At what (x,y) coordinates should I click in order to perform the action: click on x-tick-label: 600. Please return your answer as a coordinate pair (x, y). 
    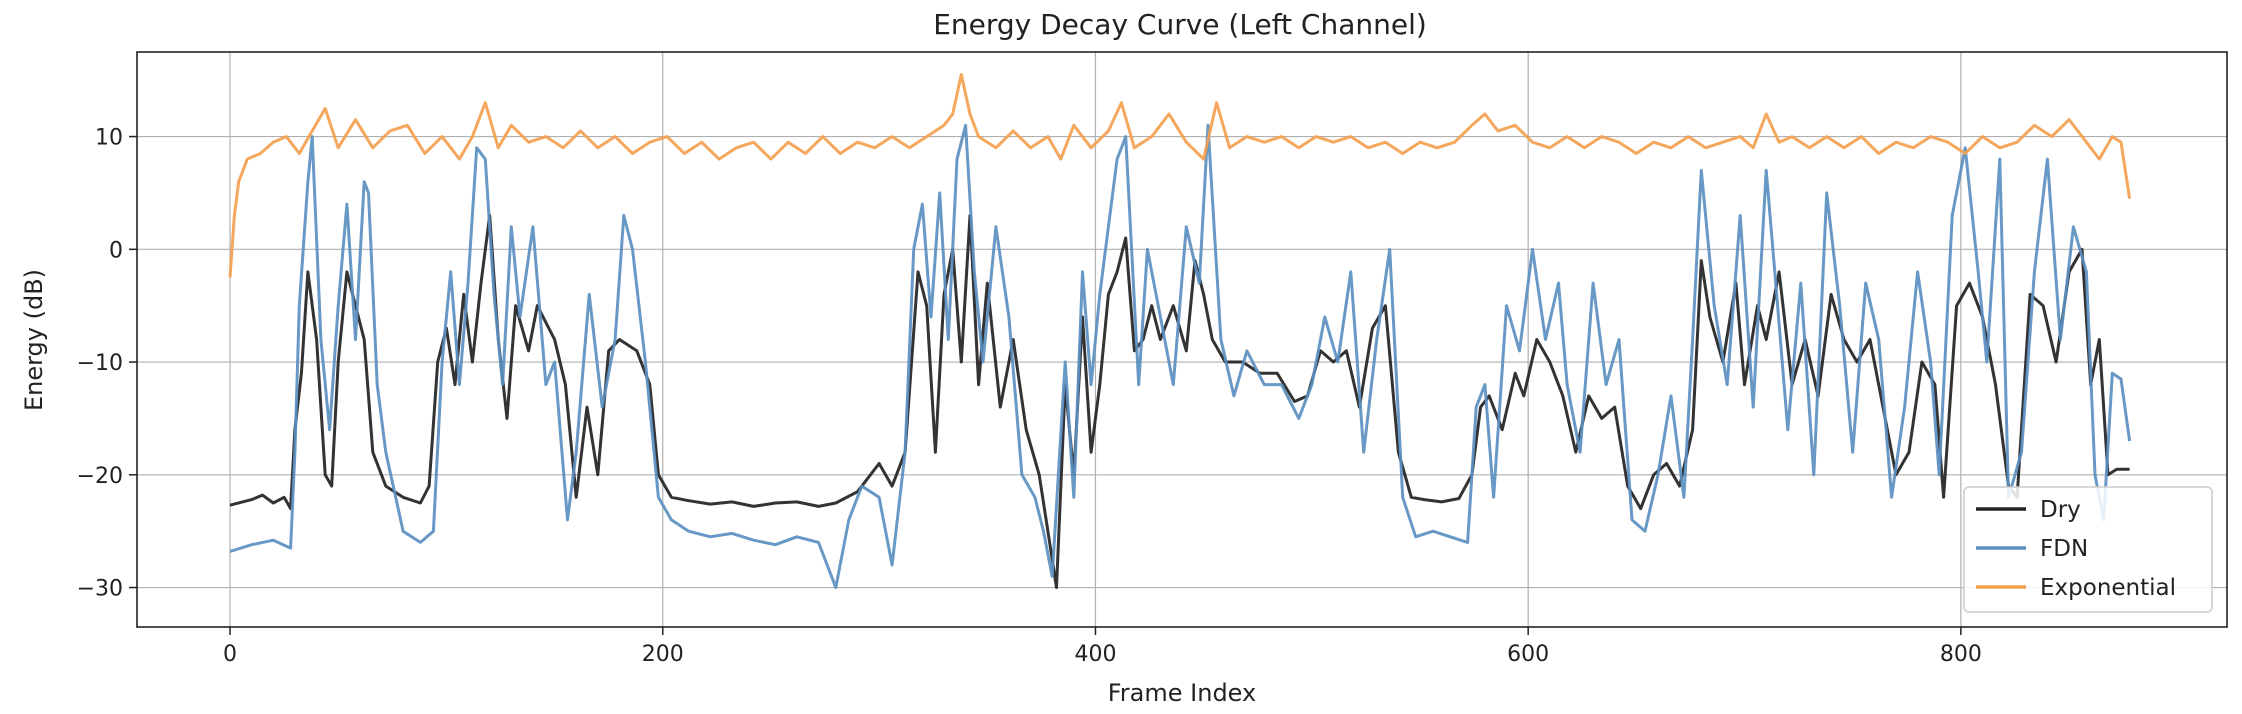
    Looking at the image, I should click on (1528, 654).